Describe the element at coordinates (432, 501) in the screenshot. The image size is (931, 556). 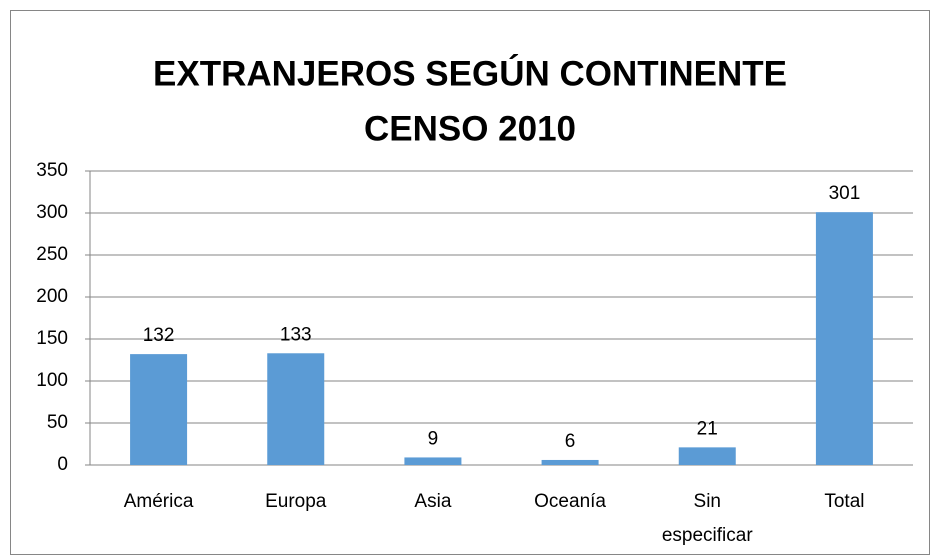
I see `x-tick-label: Asia` at that location.